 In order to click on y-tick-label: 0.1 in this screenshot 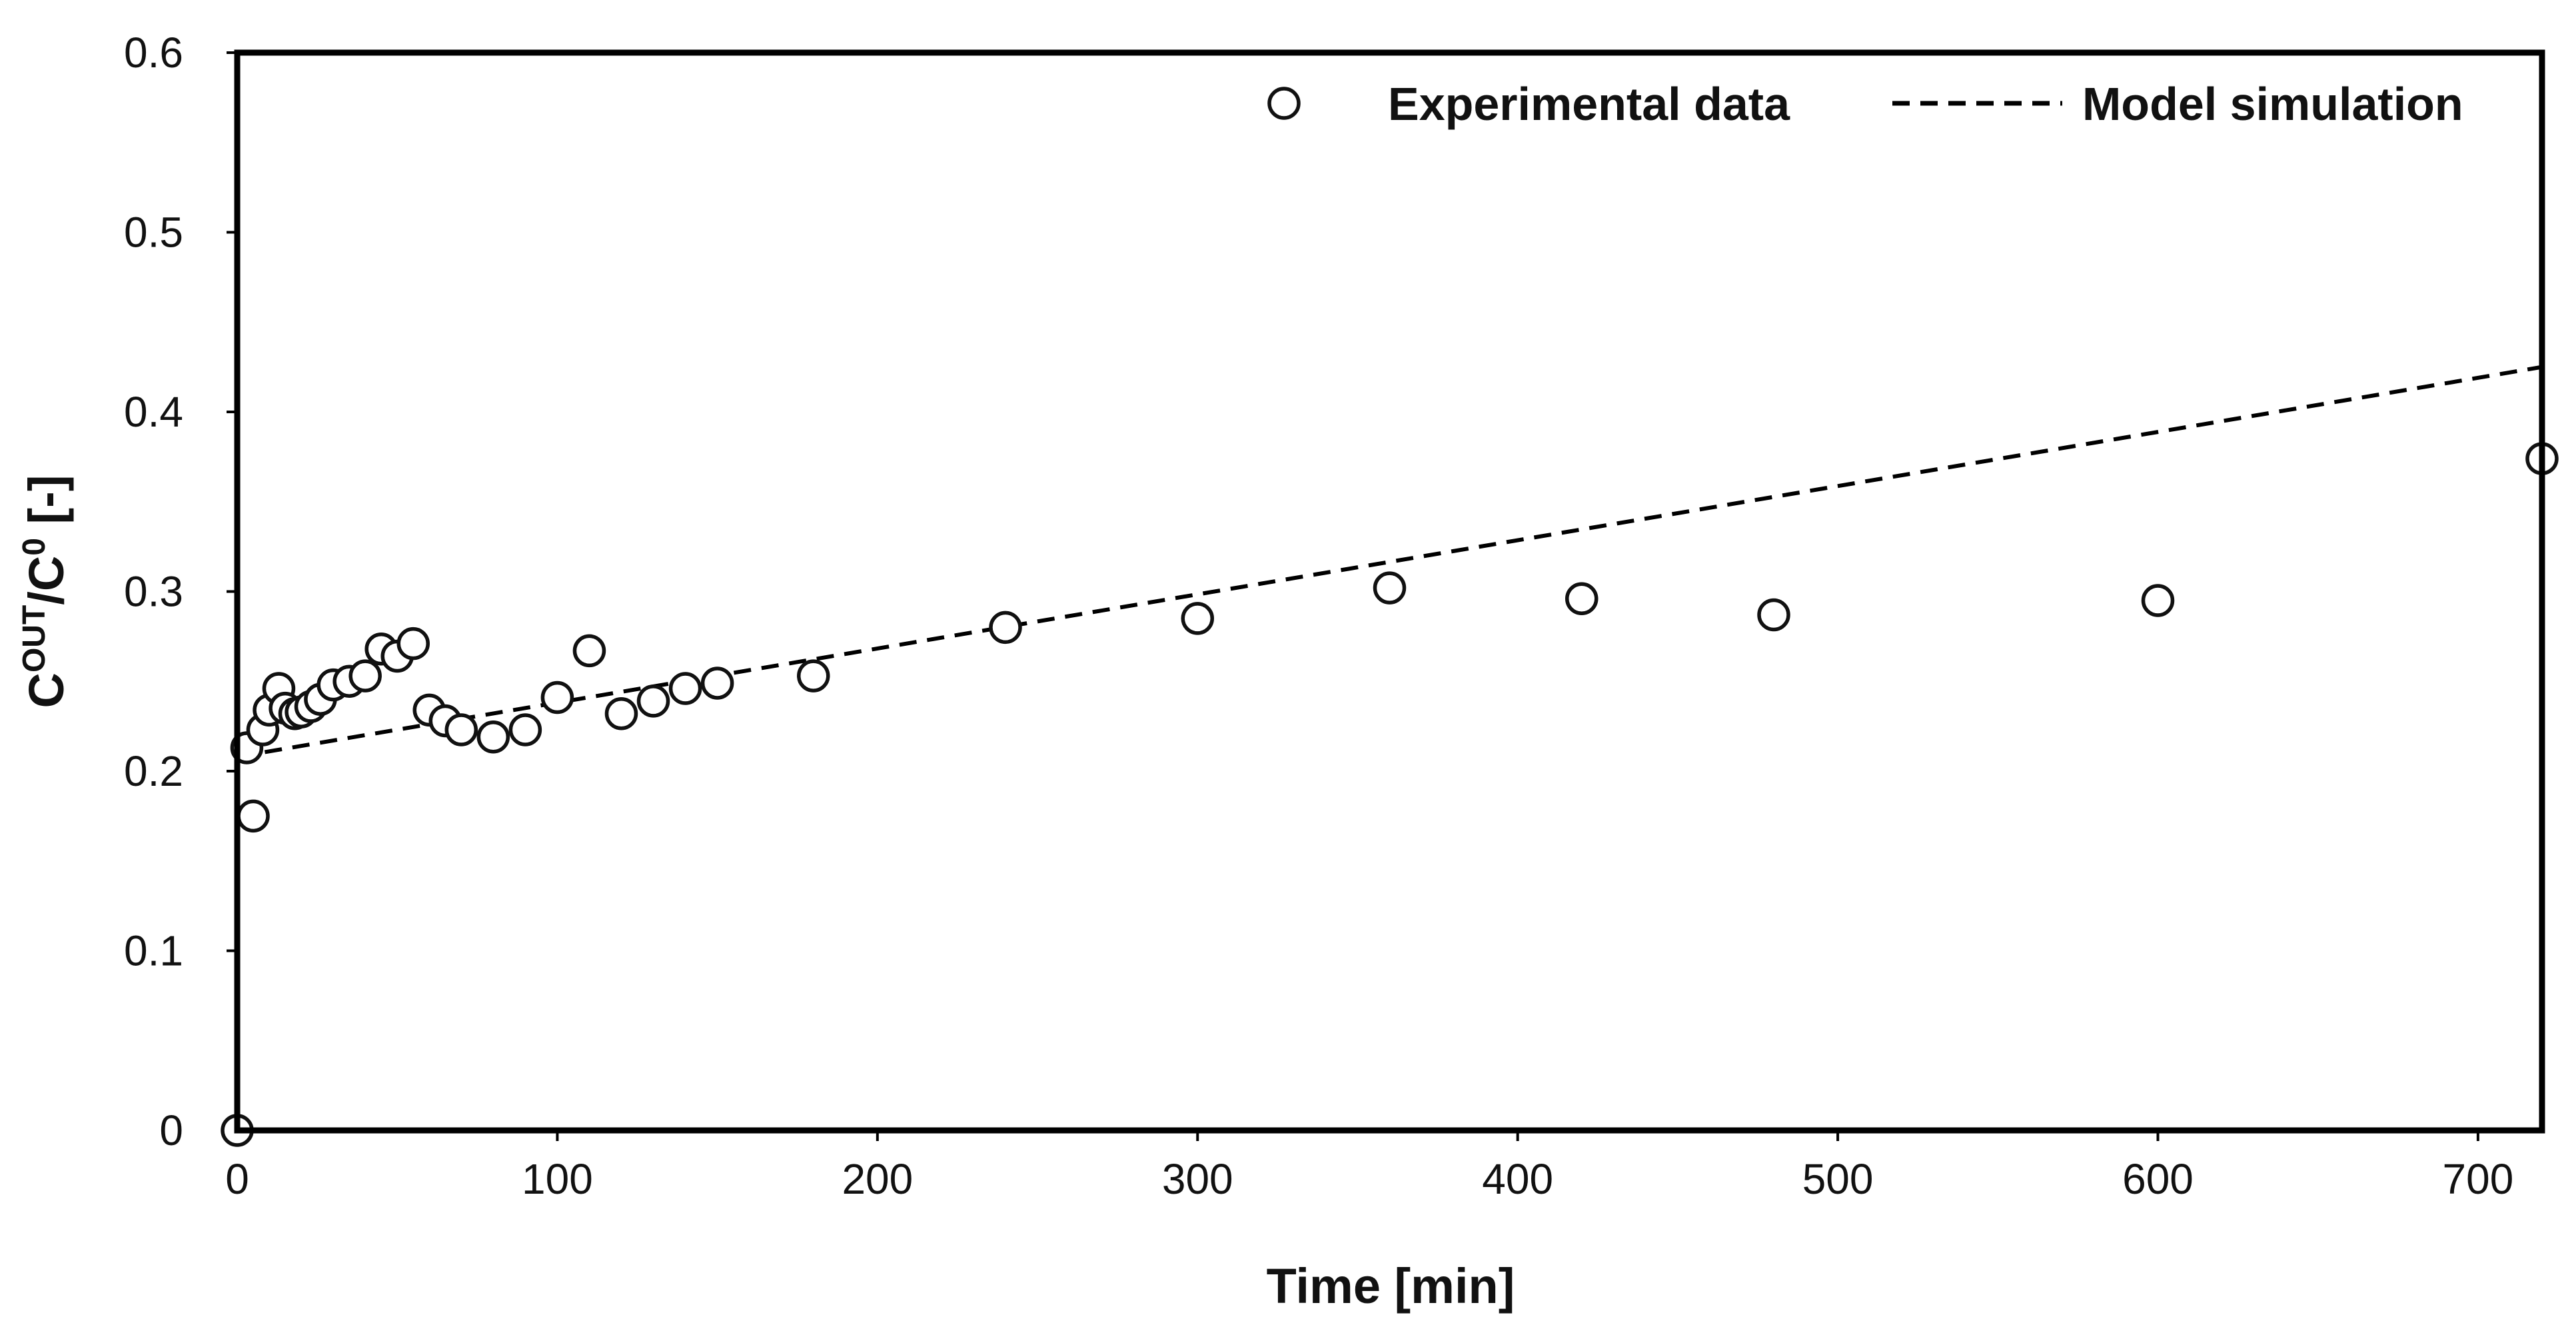, I will do `click(153, 951)`.